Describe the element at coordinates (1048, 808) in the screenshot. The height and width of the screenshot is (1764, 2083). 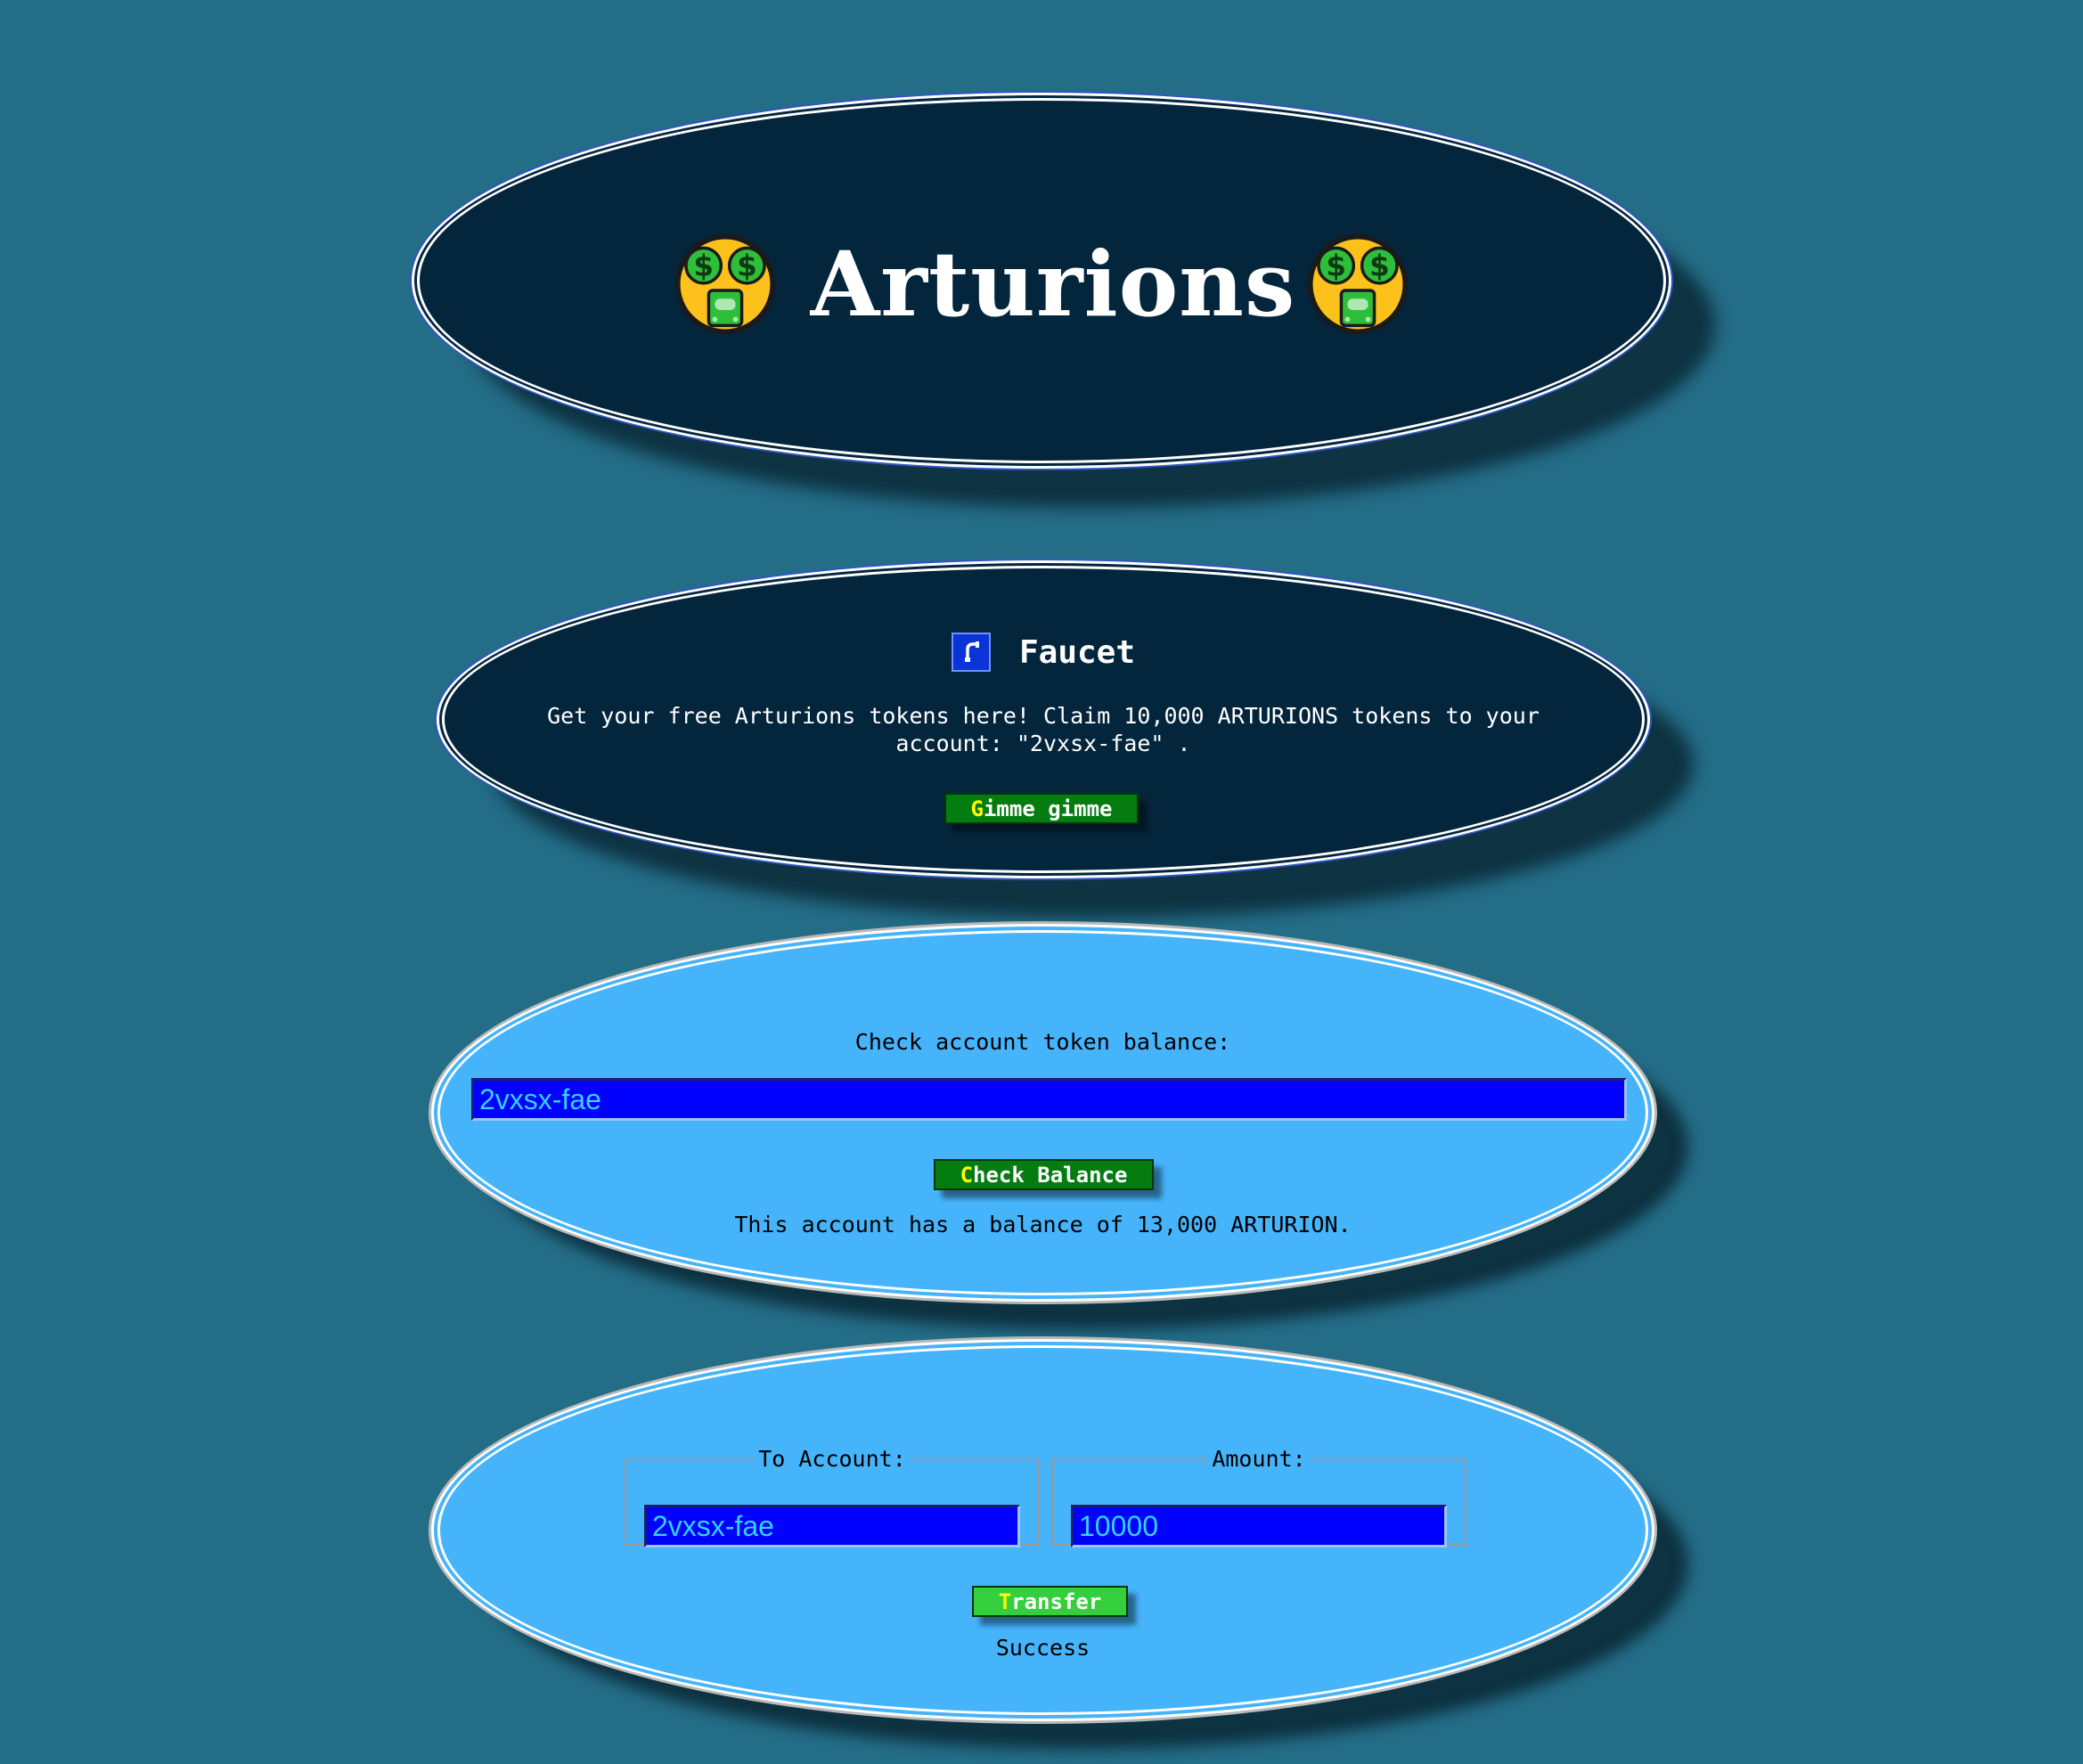
I see `button-label: imme gimme` at that location.